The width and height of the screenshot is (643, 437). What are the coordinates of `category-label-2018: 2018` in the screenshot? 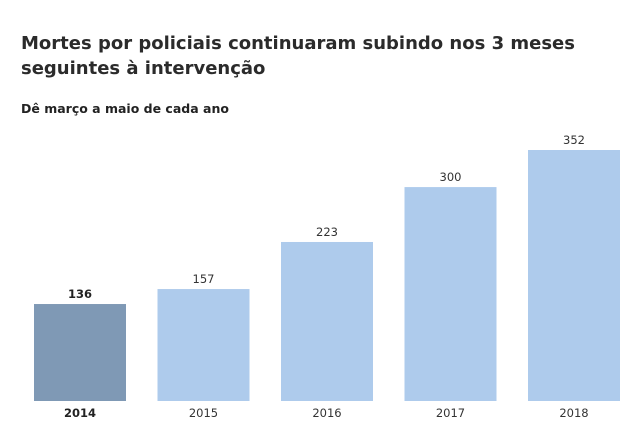 It's located at (573, 413).